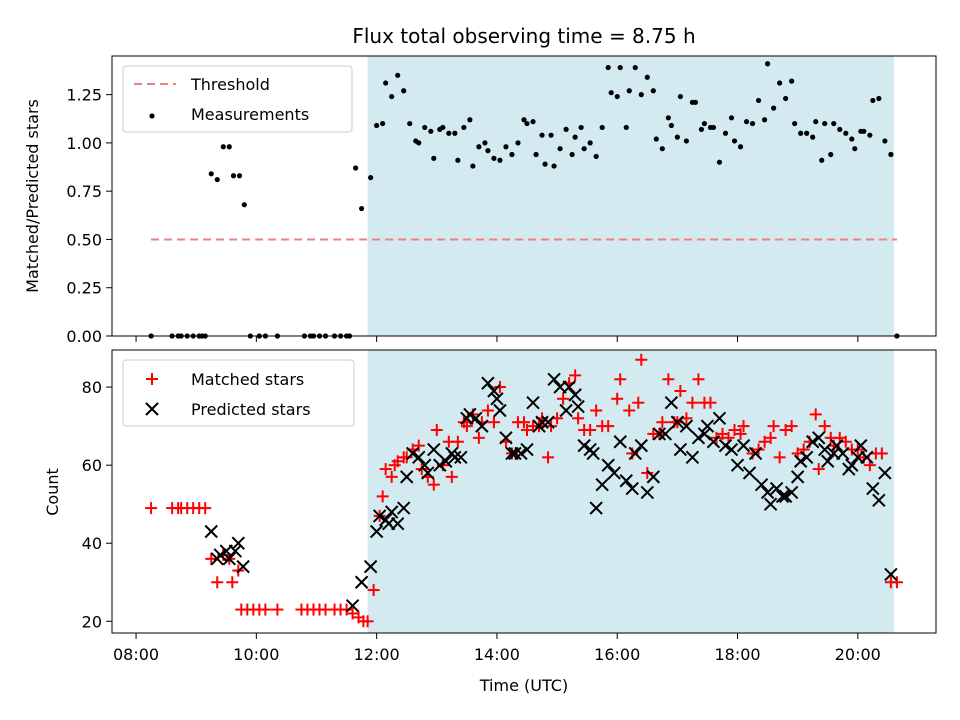 The height and width of the screenshot is (720, 960). I want to click on y-tick-label: 1.00, so click(84, 143).